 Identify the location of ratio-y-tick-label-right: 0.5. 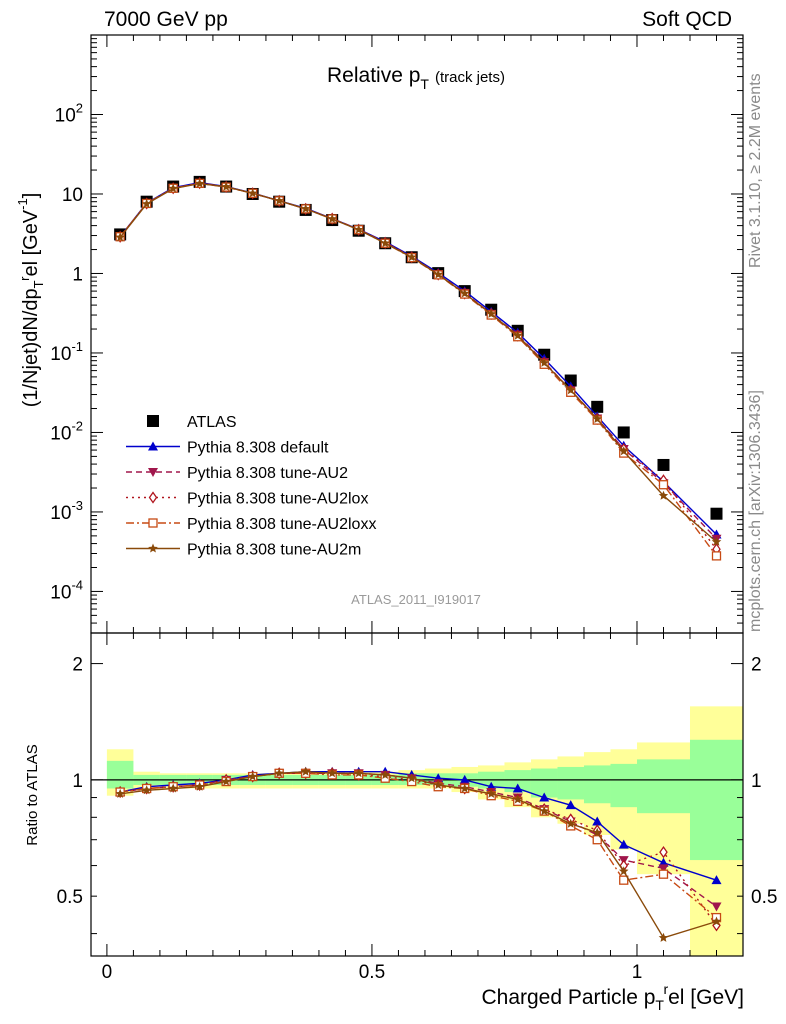
(764, 897).